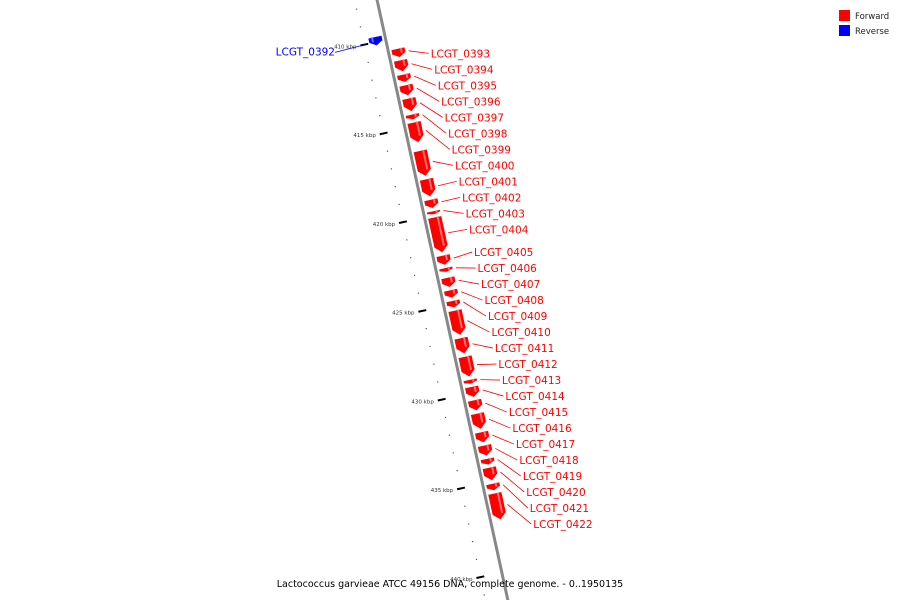  Describe the element at coordinates (535, 397) in the screenshot. I see `gene-label: LCGT_0414` at that location.